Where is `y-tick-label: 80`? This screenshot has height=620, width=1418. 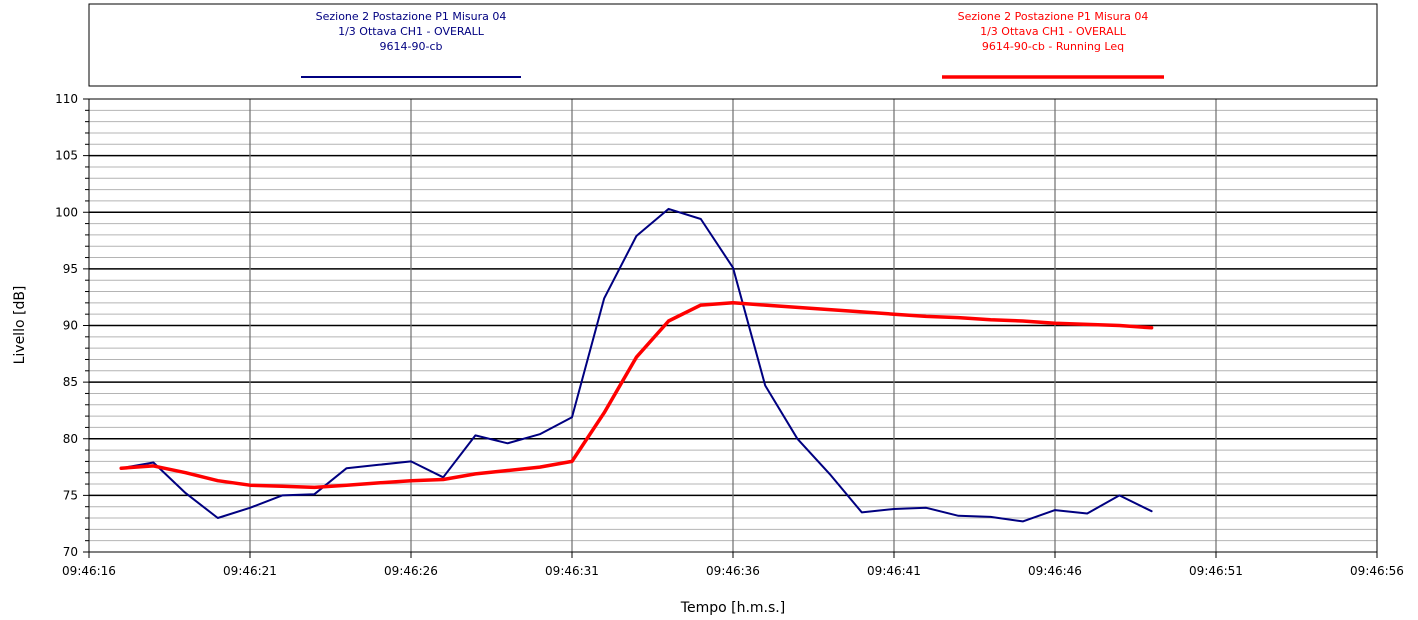
y-tick-label: 80 is located at coordinates (70, 439).